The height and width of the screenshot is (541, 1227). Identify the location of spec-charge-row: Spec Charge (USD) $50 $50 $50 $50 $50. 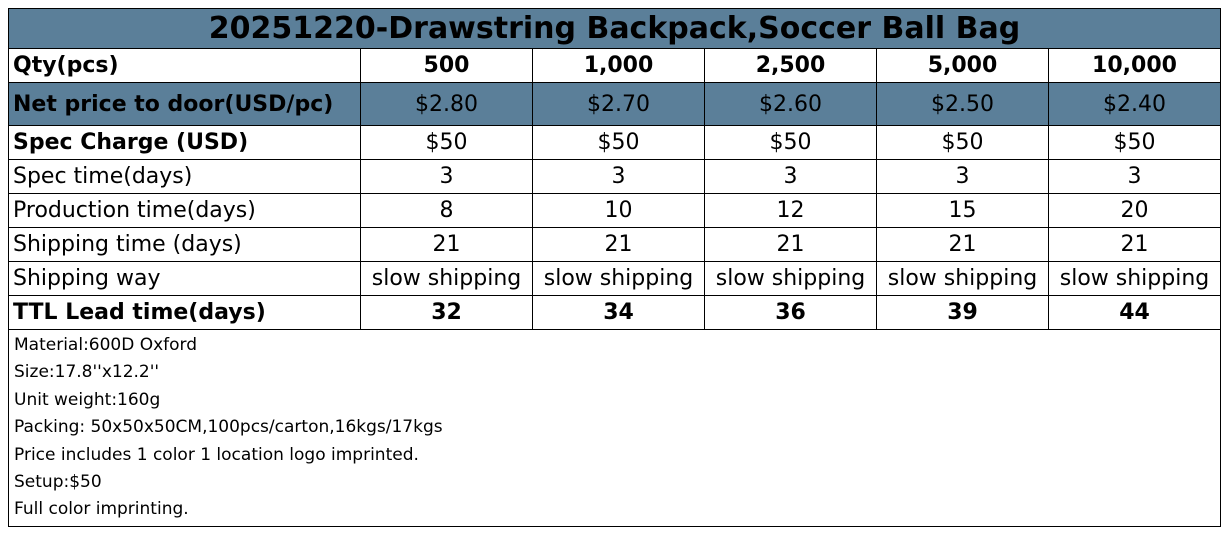
(615, 142).